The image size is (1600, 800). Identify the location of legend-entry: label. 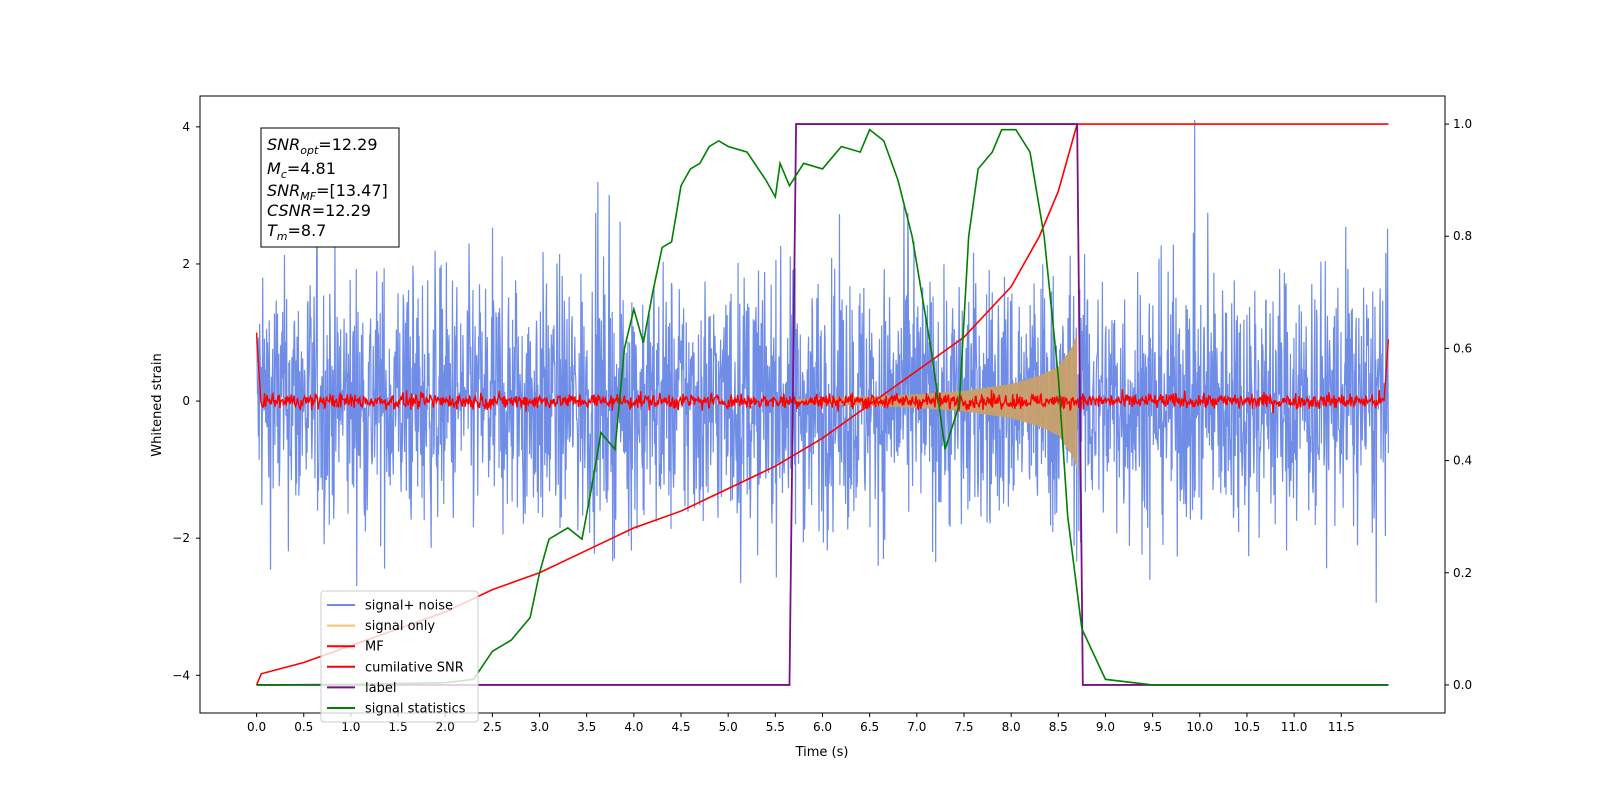
(380, 688).